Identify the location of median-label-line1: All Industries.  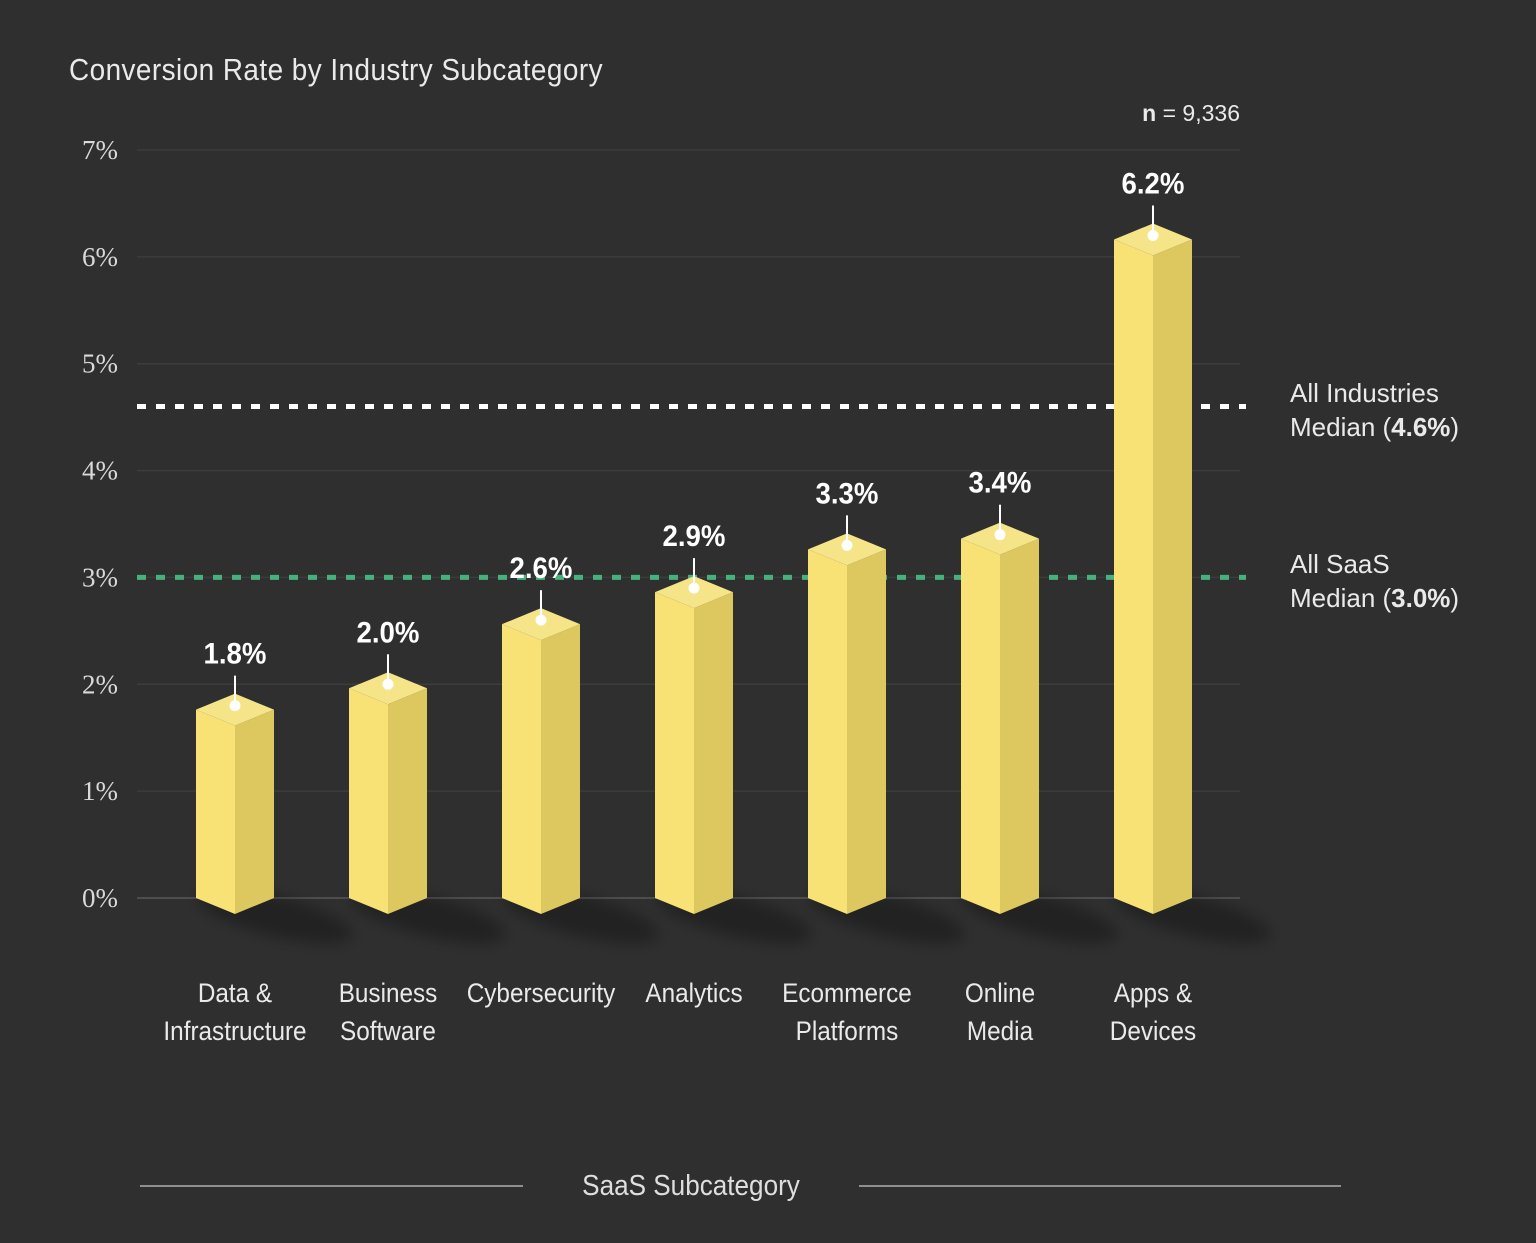
(1364, 393).